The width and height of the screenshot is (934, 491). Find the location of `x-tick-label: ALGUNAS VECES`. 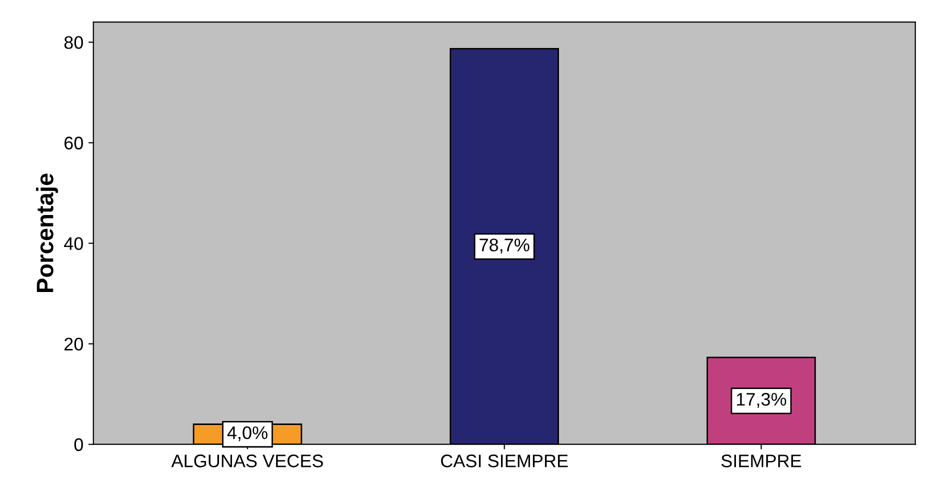

x-tick-label: ALGUNAS VECES is located at coordinates (247, 461).